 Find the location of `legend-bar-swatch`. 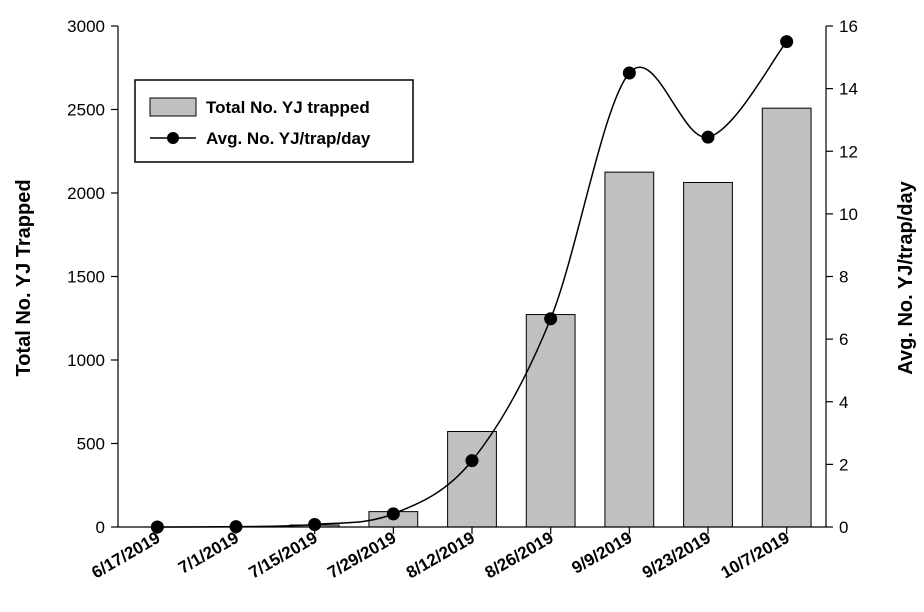

legend-bar-swatch is located at coordinates (173, 107).